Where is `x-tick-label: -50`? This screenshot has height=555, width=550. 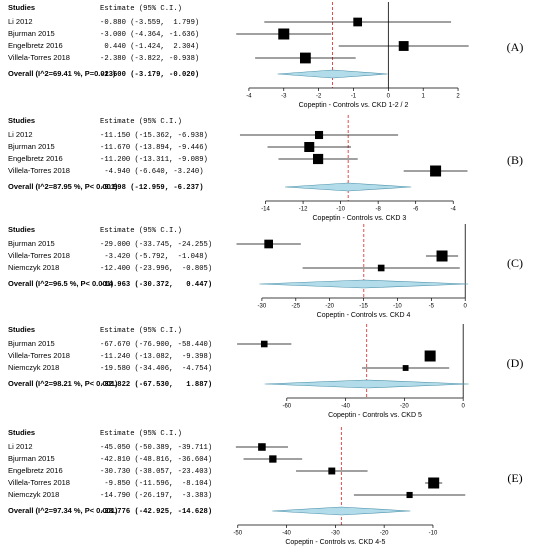 x-tick-label: -50 is located at coordinates (237, 534).